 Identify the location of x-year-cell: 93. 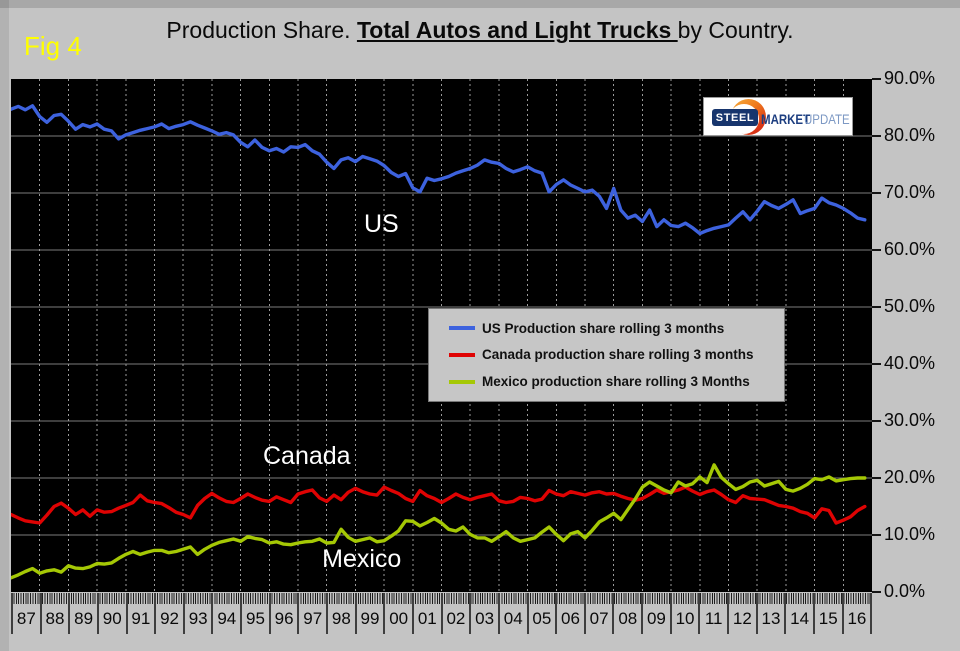
(197, 613).